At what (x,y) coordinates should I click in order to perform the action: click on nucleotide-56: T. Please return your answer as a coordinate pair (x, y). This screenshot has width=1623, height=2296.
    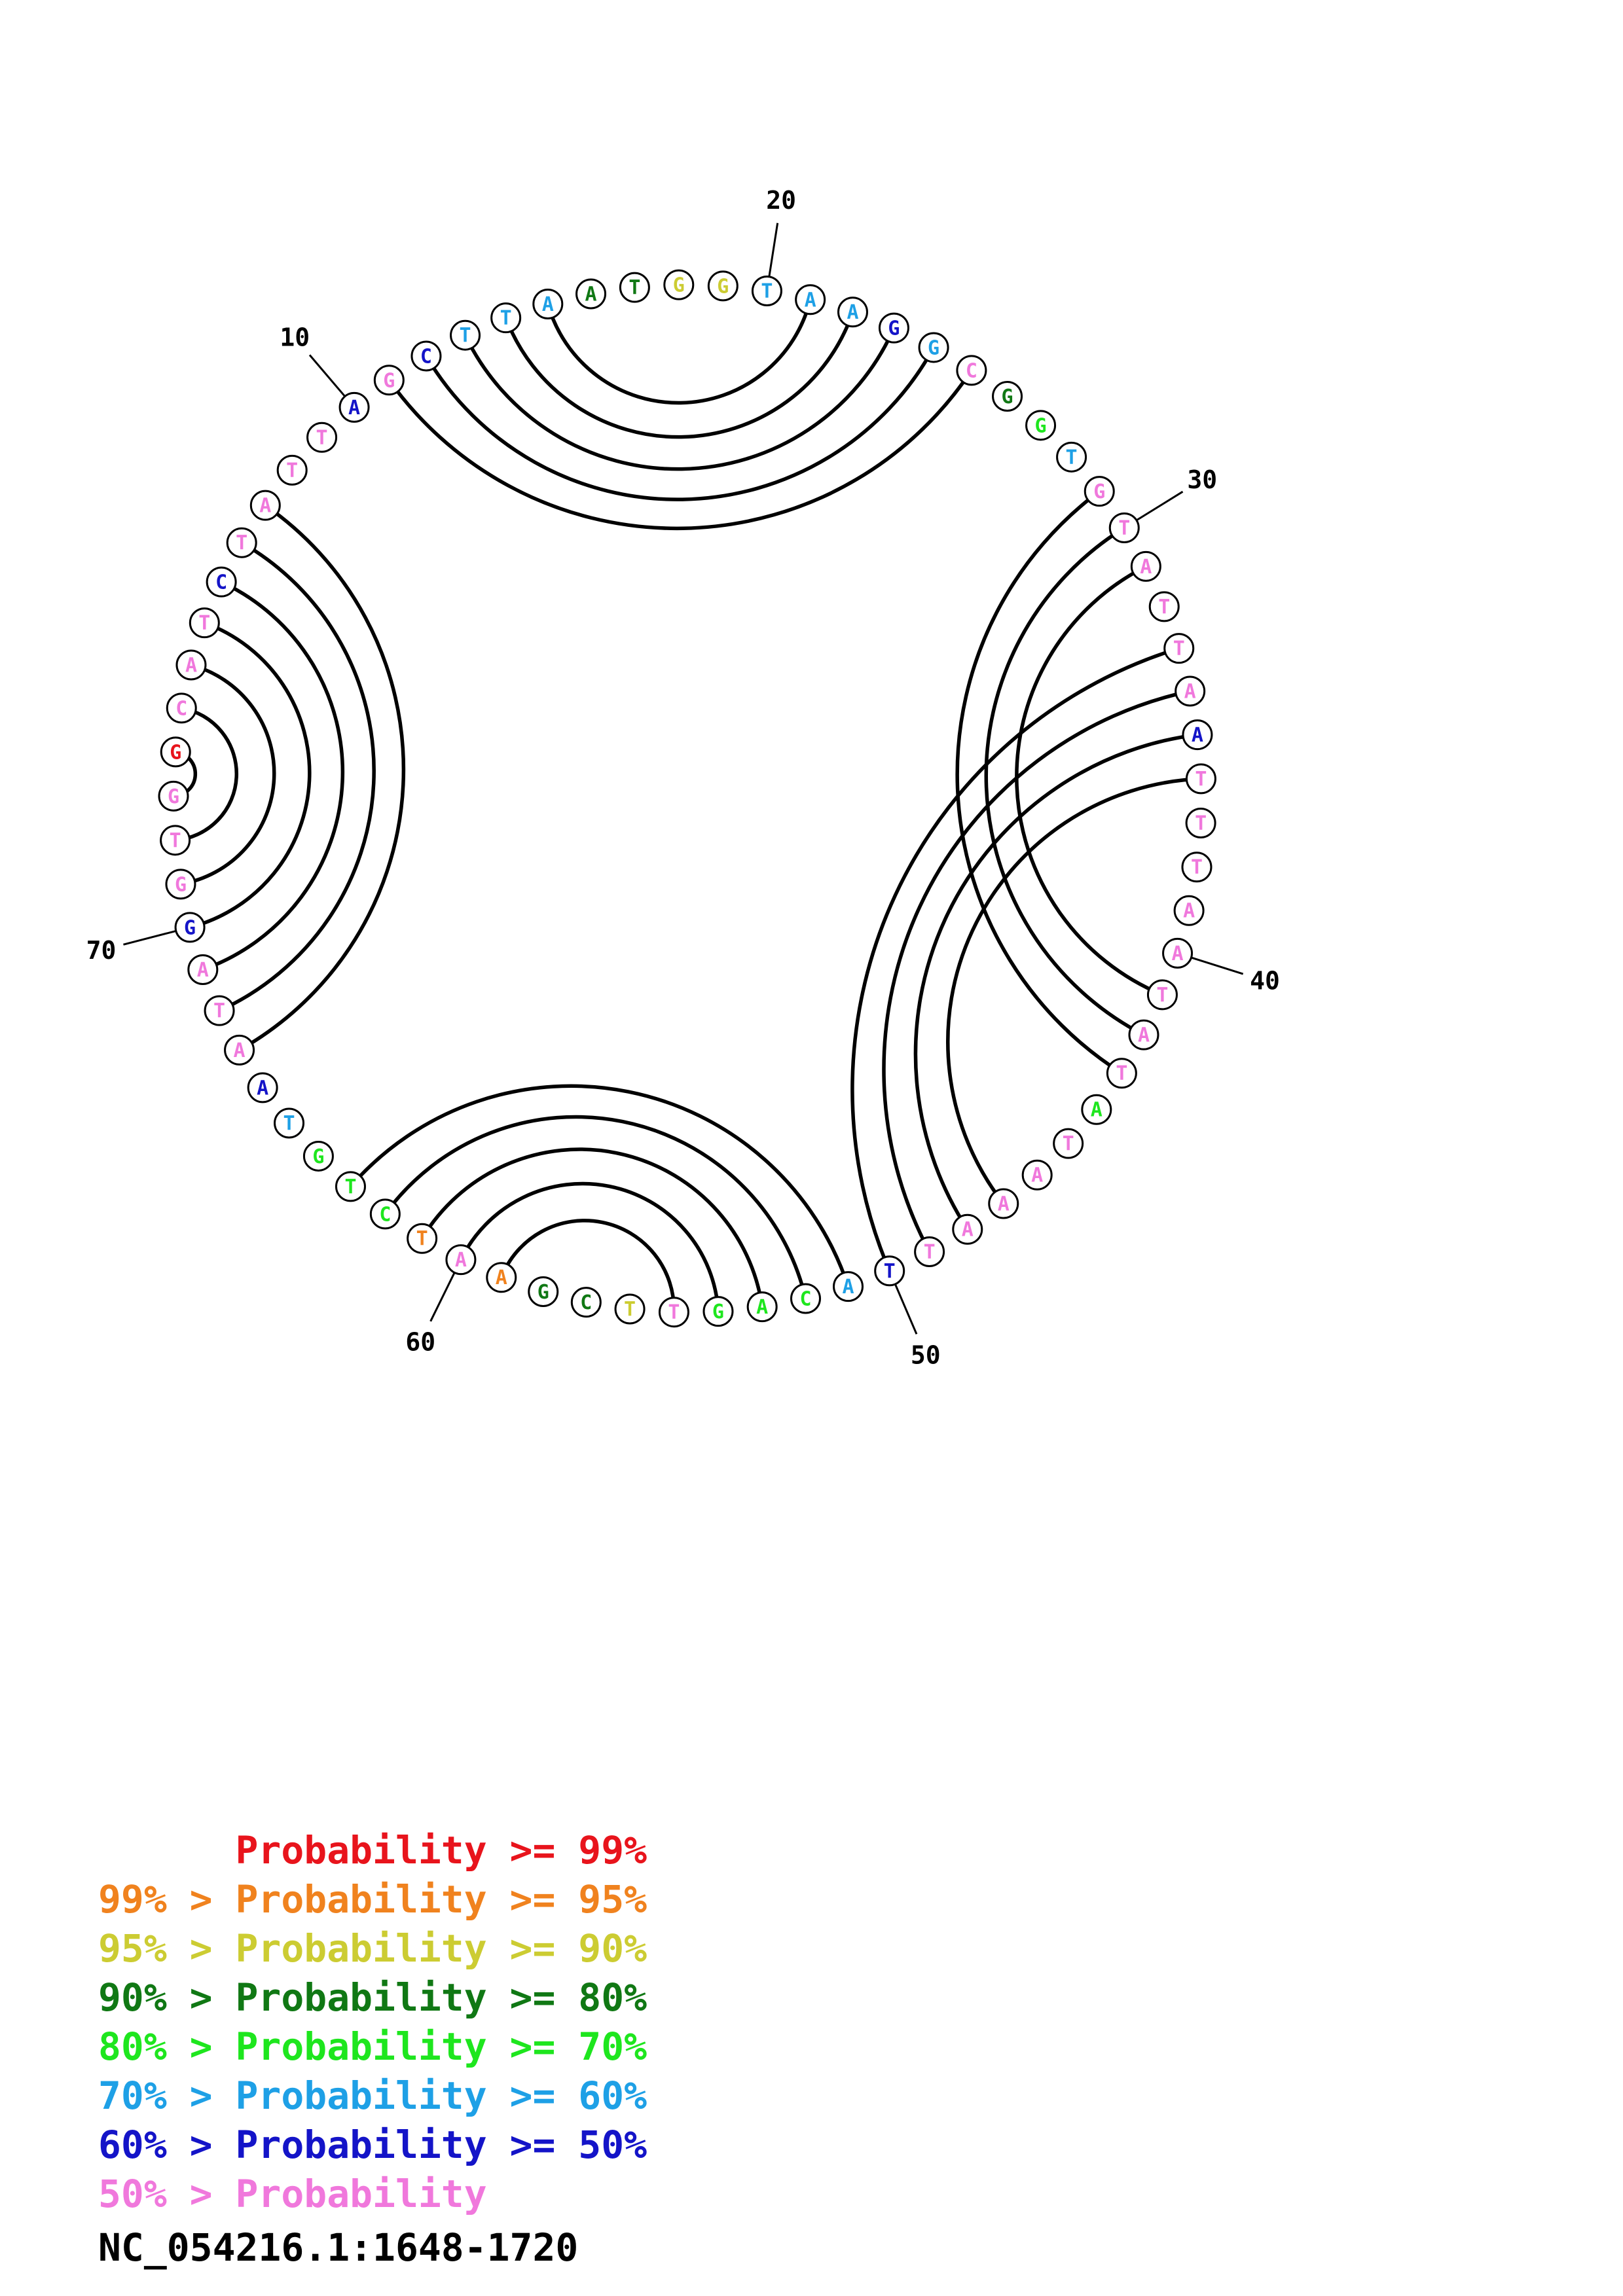
    Looking at the image, I should click on (630, 1309).